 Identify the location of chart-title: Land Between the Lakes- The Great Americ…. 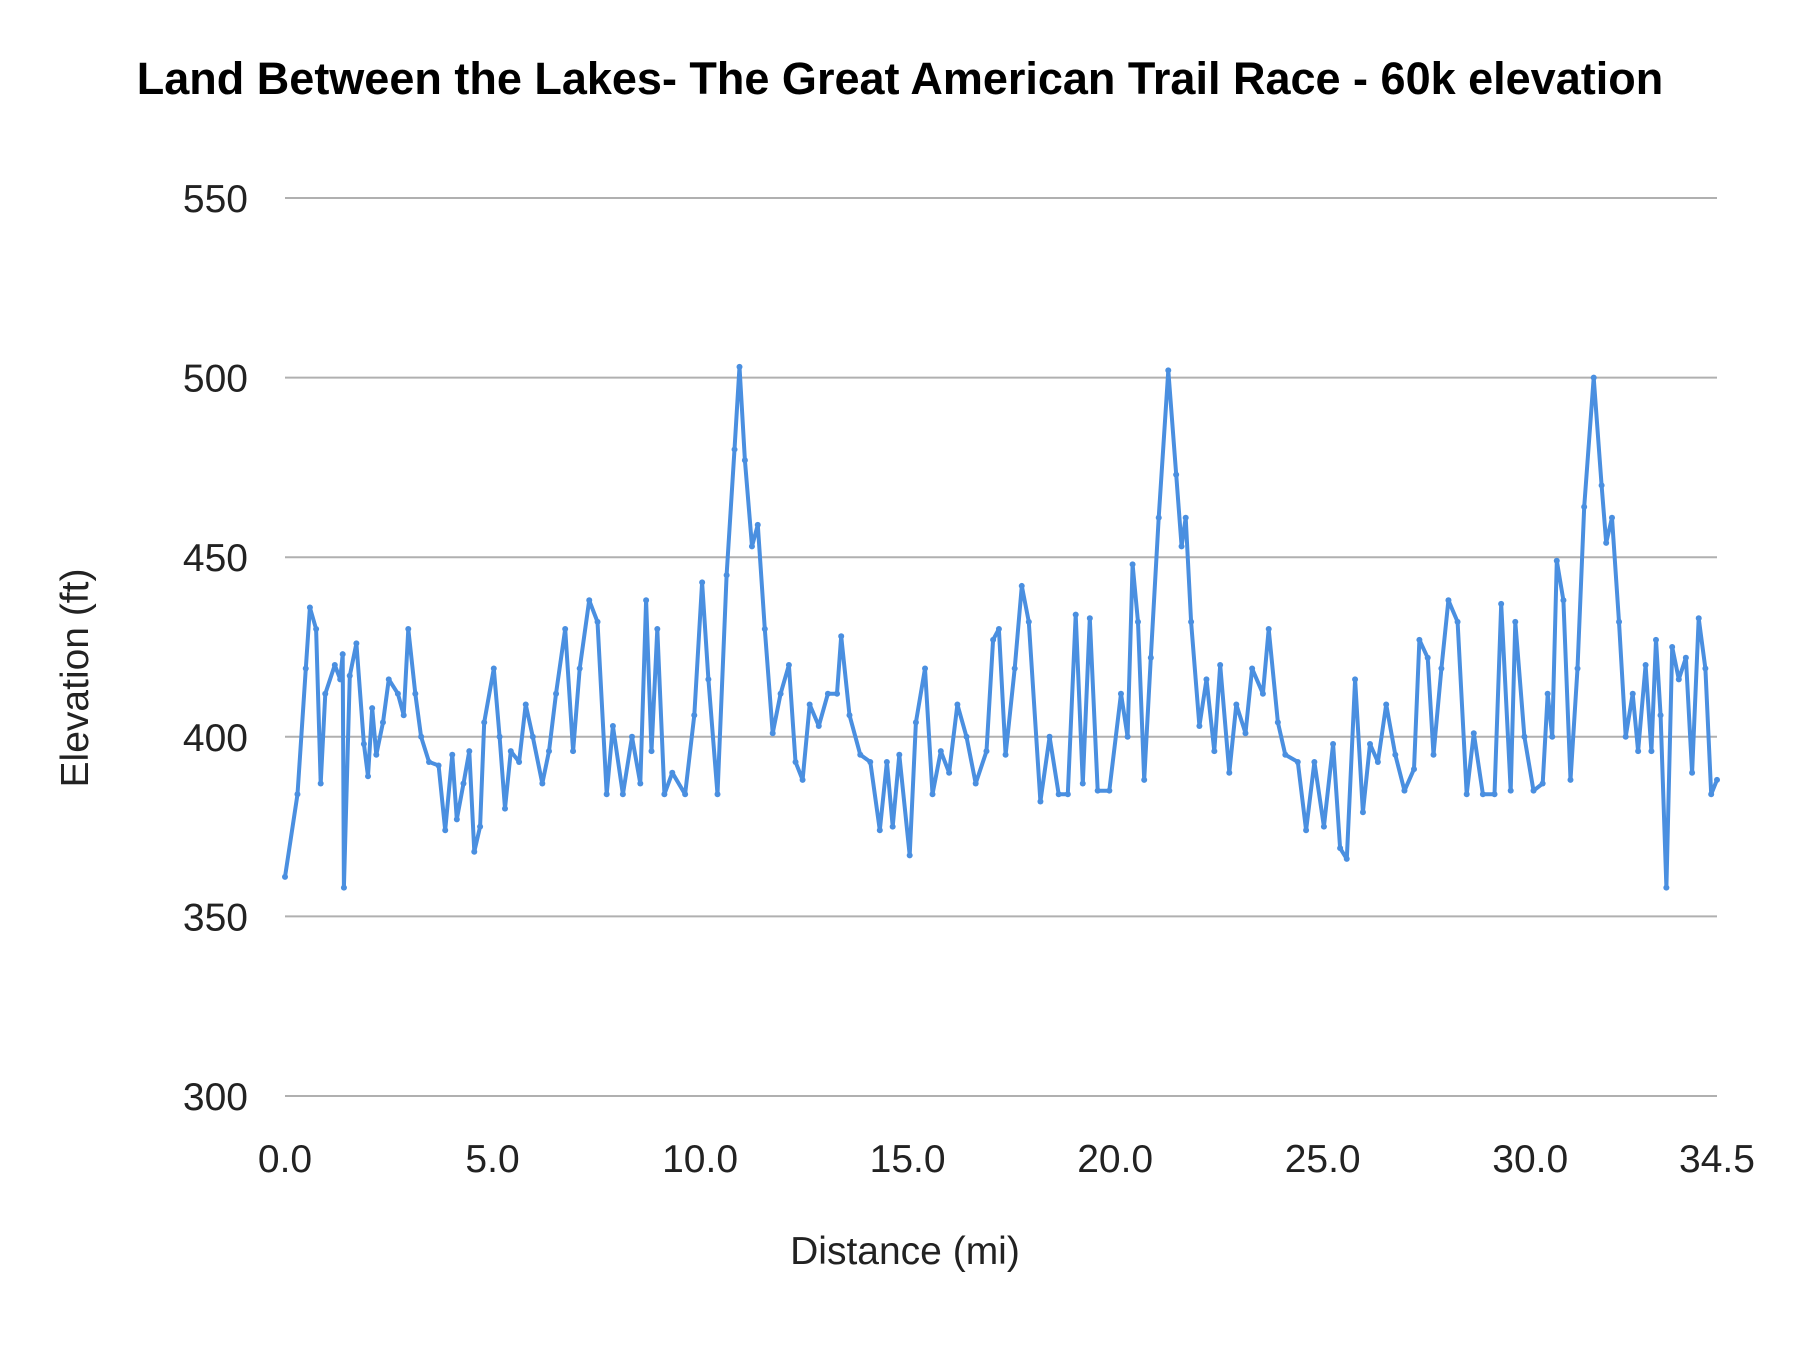
(900, 78).